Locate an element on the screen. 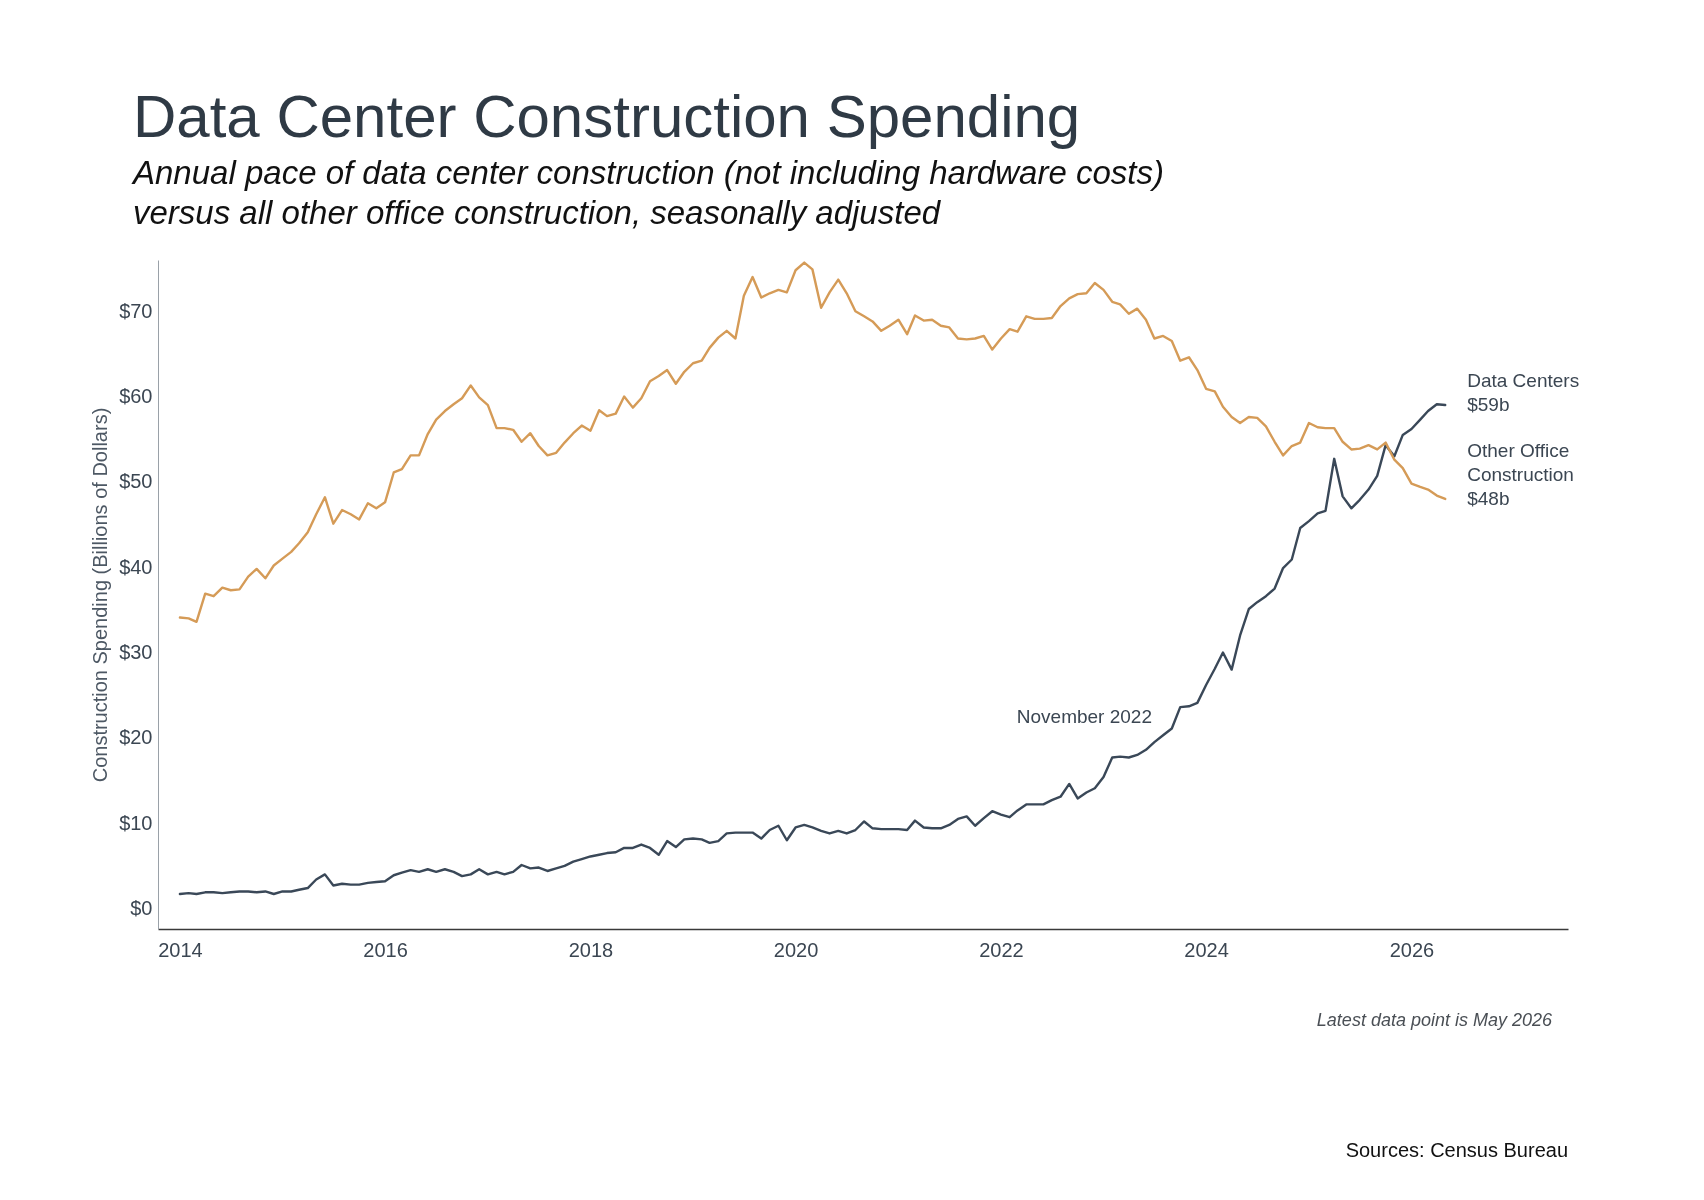 The height and width of the screenshot is (1200, 1704). chart-title: Data Center Construction Spending is located at coordinates (607, 116).